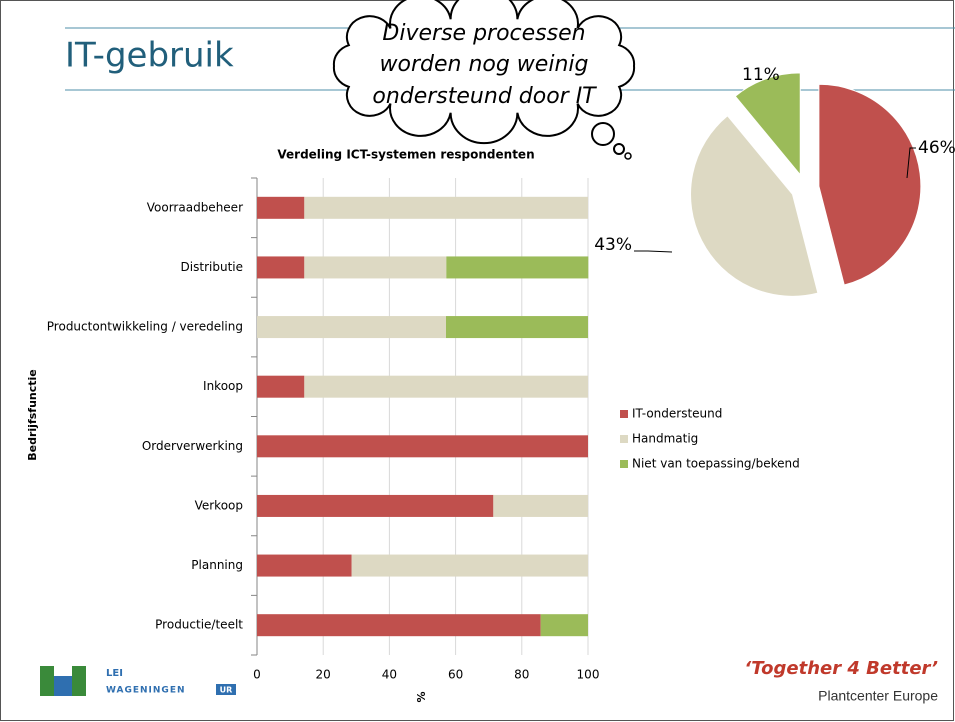 This screenshot has width=955, height=722. I want to click on y-tick-label: Productie/teelt, so click(199, 625).